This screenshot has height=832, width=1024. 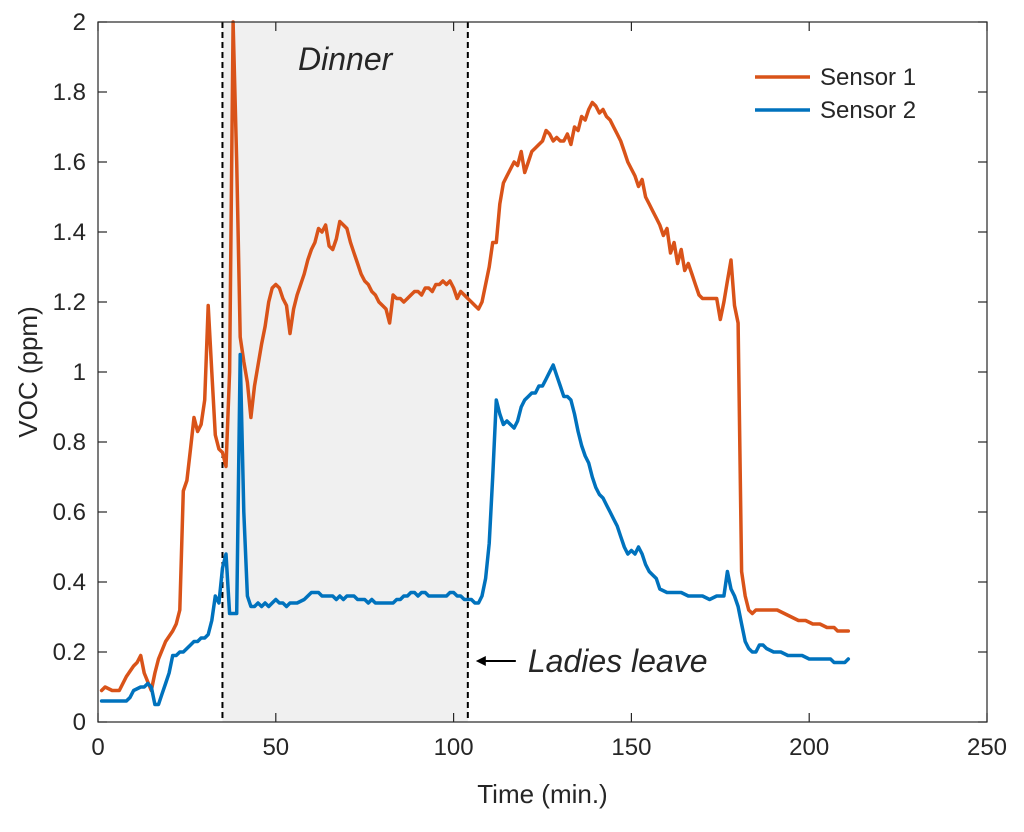 What do you see at coordinates (28, 371) in the screenshot?
I see `y-axis-label: VOC (ppm)` at bounding box center [28, 371].